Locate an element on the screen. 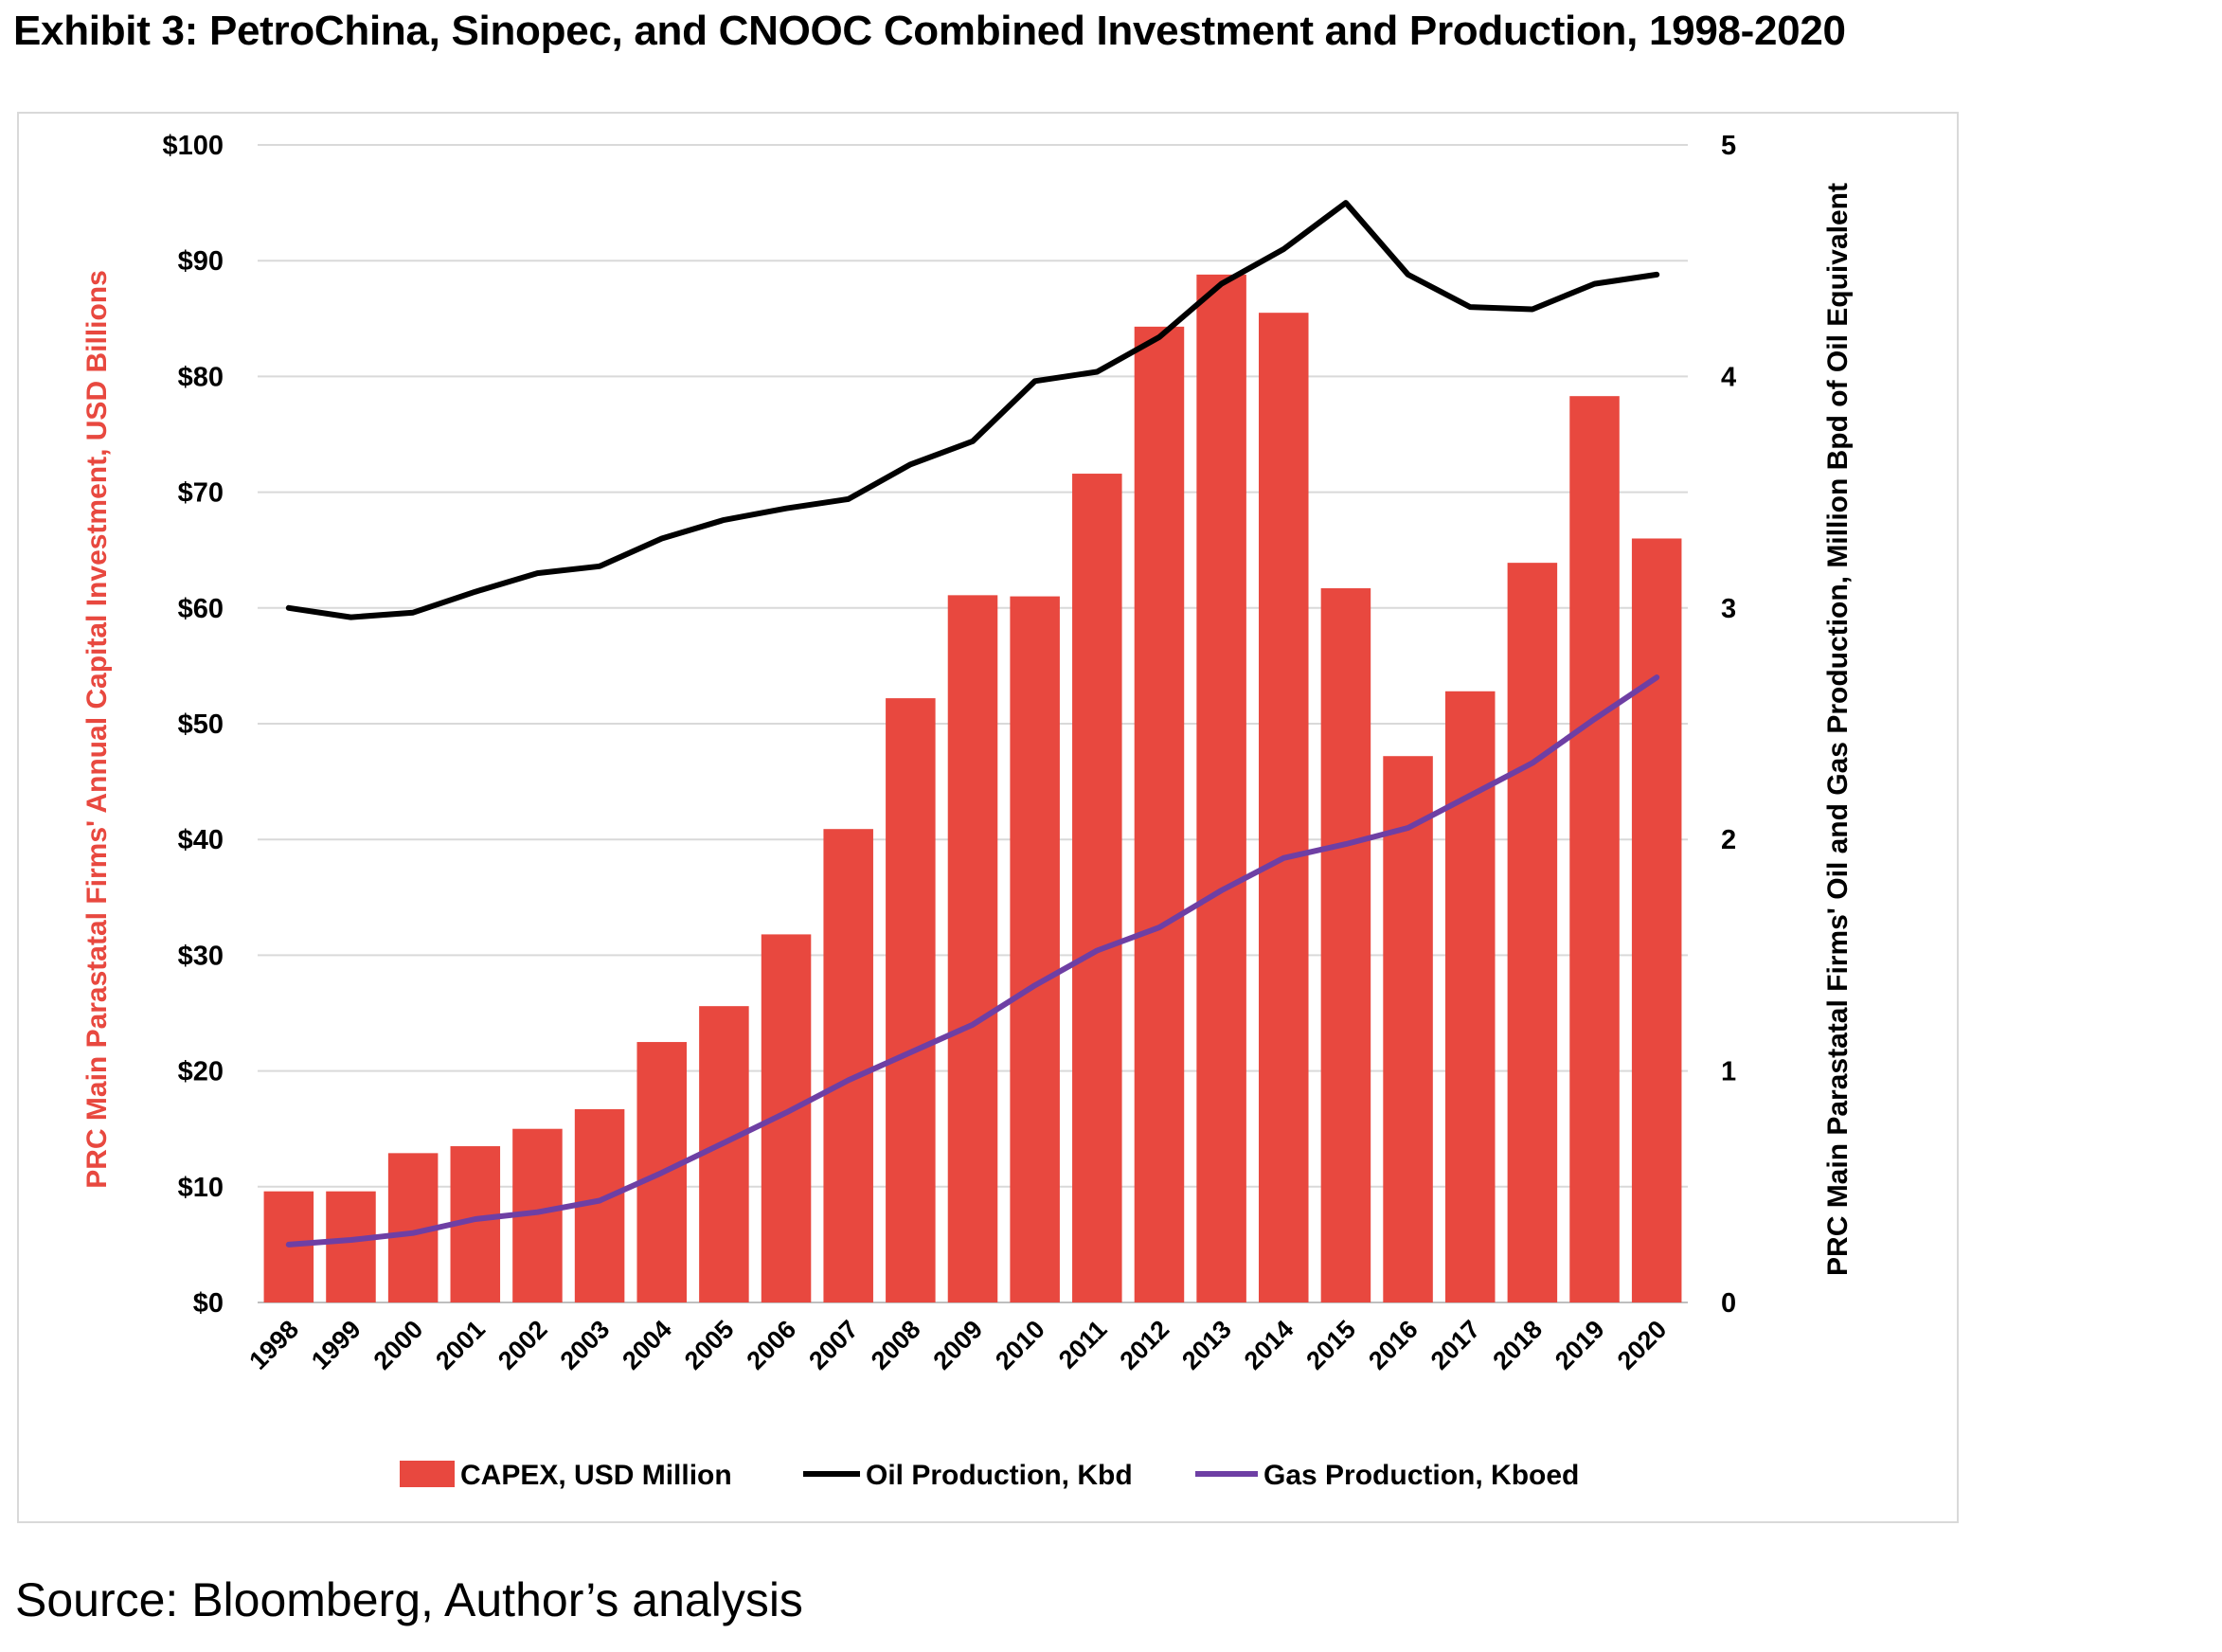  legend-label: Oil Production, Kbd is located at coordinates (999, 1475).